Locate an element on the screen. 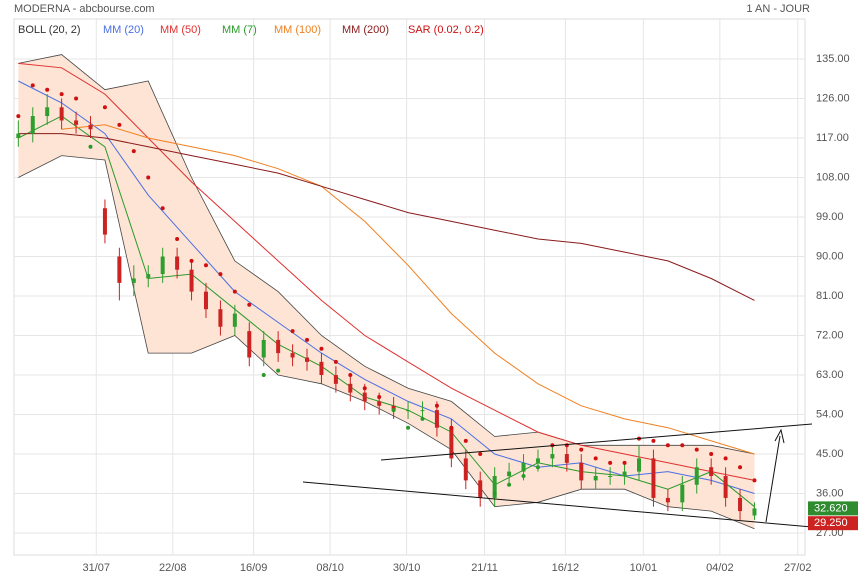  price-marker-label: 32.620 is located at coordinates (831, 508).